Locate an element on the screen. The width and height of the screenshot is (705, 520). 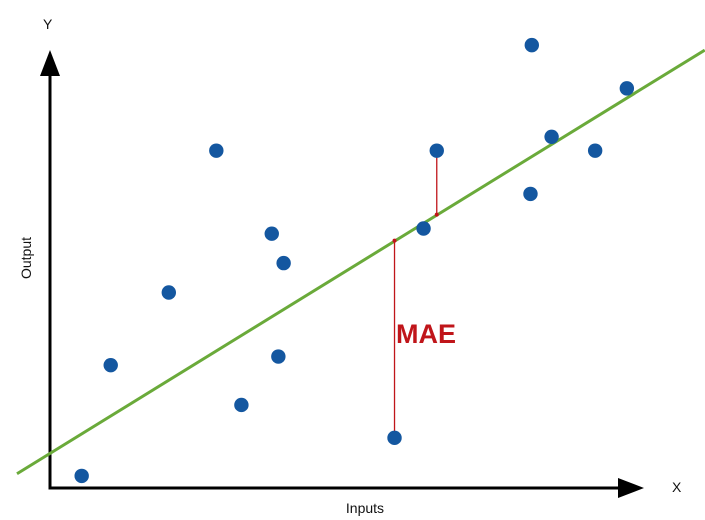
mae-annotation: MAE is located at coordinates (426, 334).